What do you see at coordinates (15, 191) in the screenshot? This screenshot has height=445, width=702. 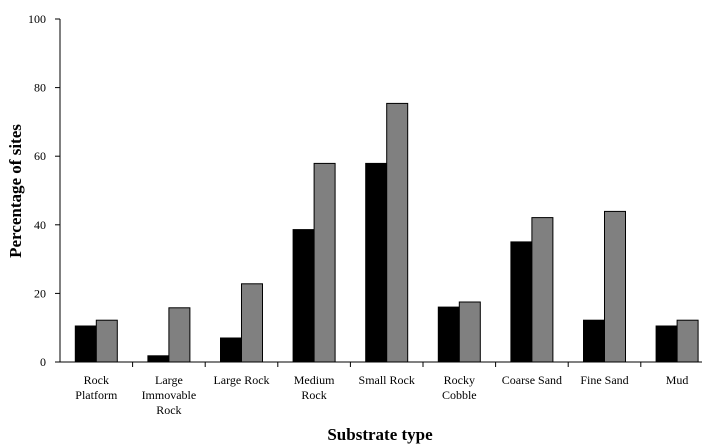 I see `y-axis-title: Percentage of sites` at bounding box center [15, 191].